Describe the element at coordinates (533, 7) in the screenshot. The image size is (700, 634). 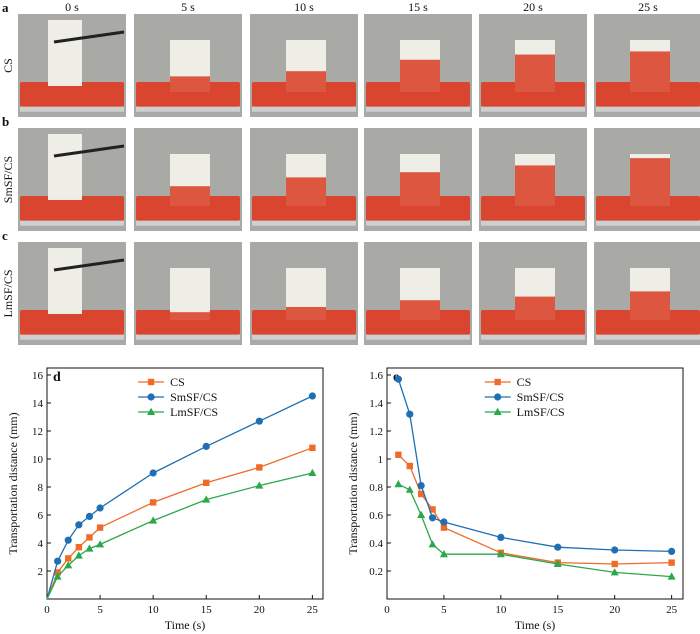
I see `time-header: 20 s` at that location.